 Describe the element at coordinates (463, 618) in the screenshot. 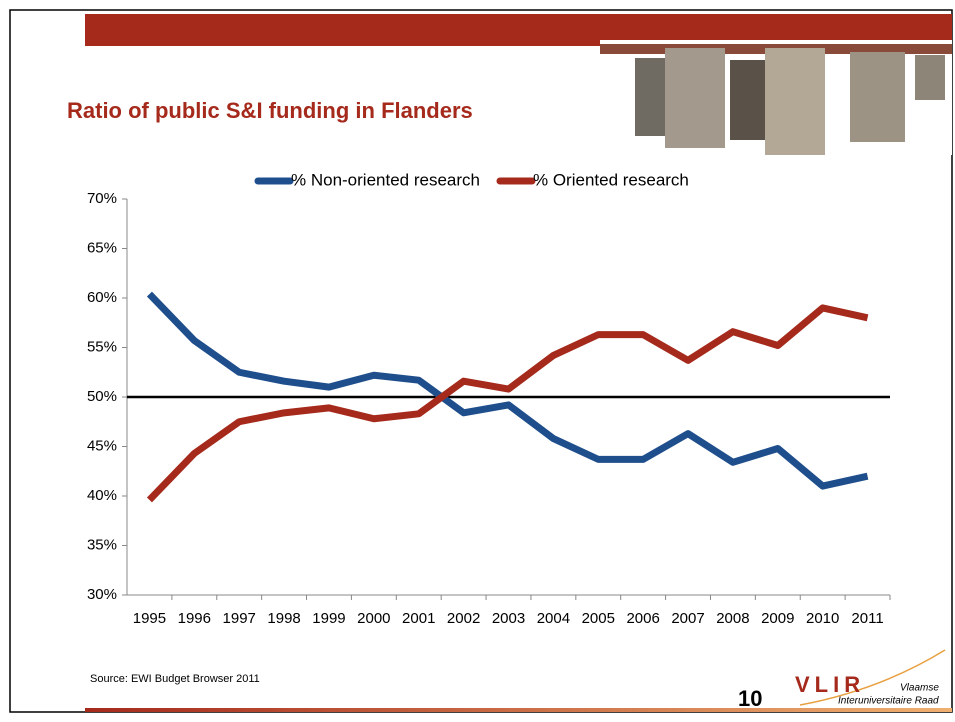

I see `x-tick-label: 2002` at that location.